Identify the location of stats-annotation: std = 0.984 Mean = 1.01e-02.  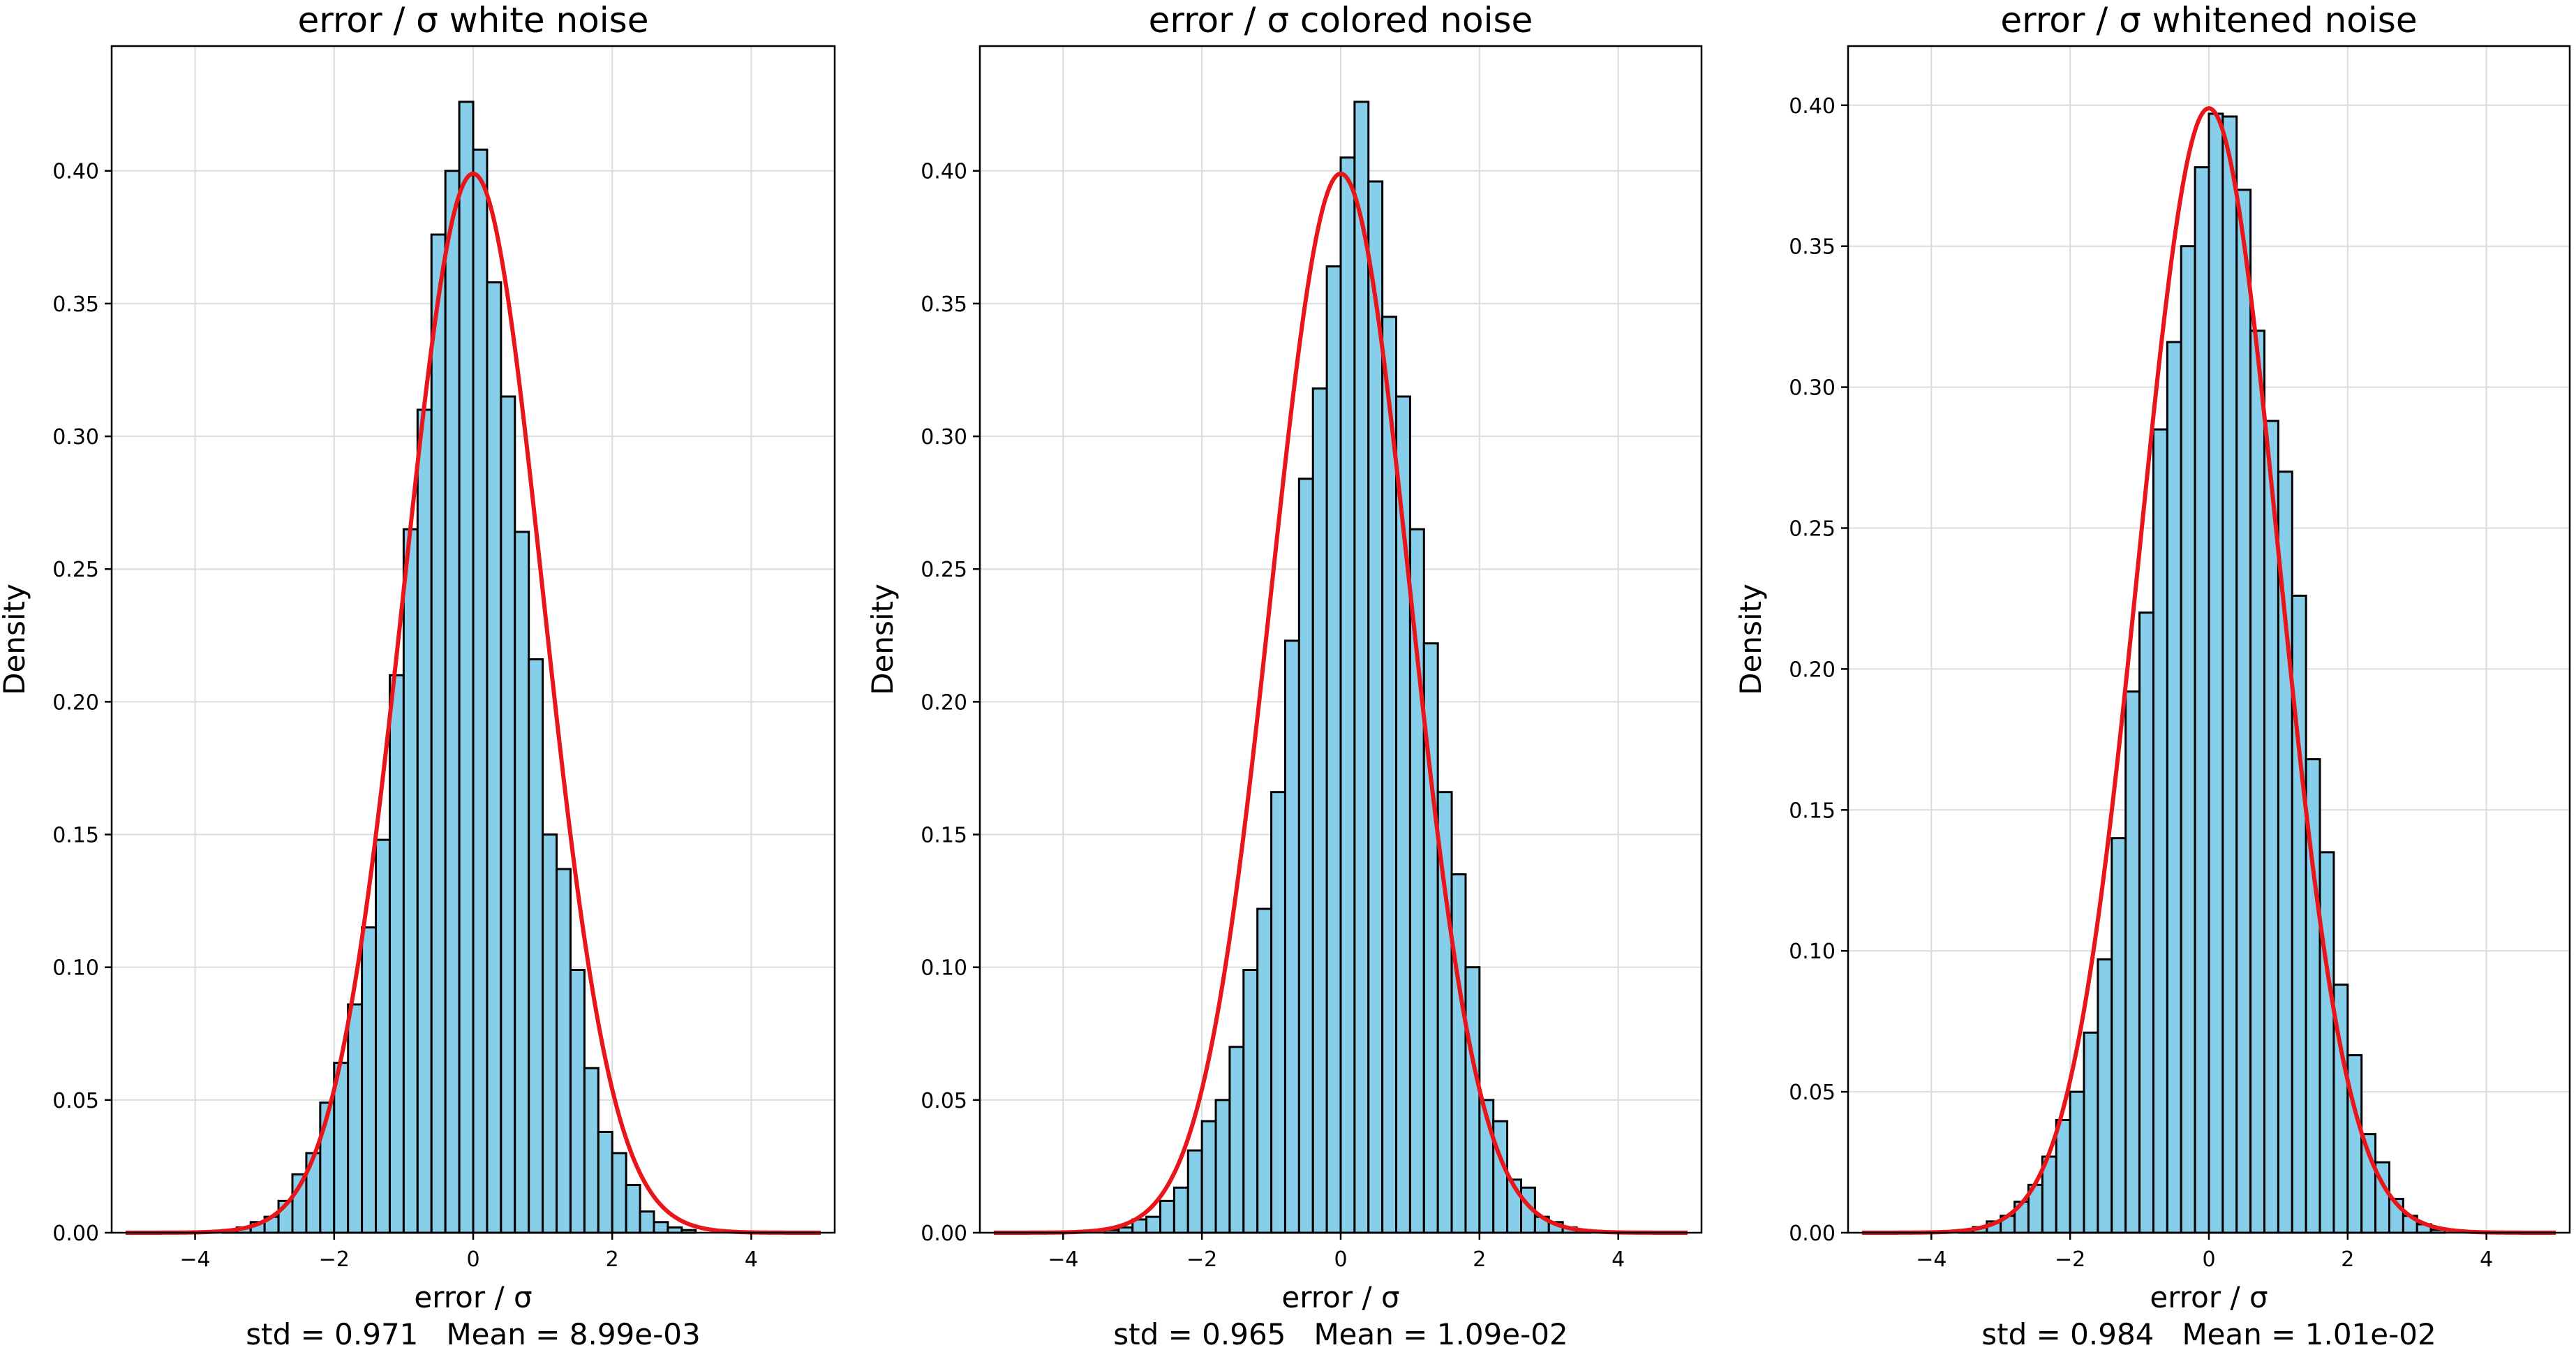
(2208, 1334).